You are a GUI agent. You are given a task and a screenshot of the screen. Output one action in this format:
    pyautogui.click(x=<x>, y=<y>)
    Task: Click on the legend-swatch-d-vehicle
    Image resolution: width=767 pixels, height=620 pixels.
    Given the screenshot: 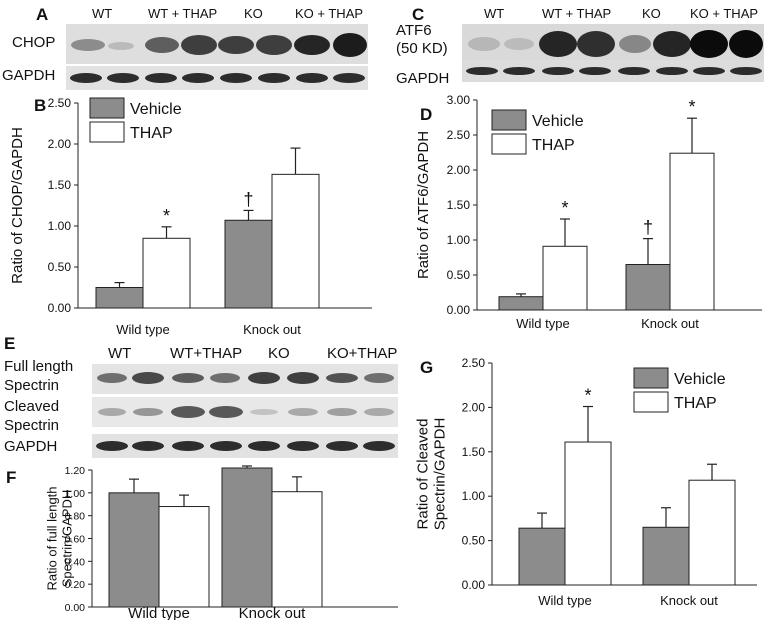 What is the action you would take?
    pyautogui.click(x=509, y=120)
    